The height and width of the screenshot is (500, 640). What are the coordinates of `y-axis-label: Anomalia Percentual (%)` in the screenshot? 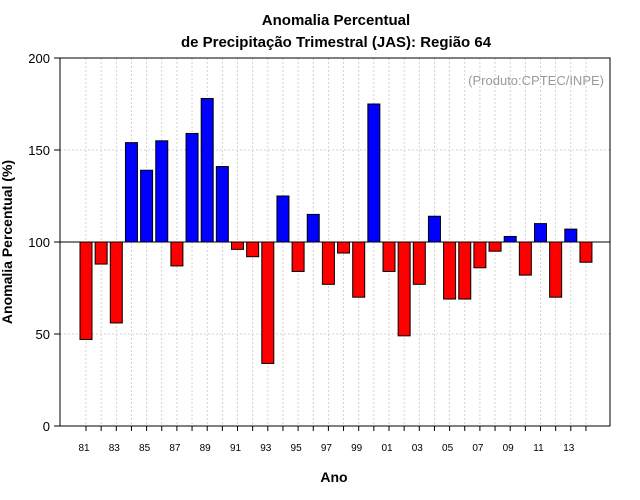 It's located at (7, 242).